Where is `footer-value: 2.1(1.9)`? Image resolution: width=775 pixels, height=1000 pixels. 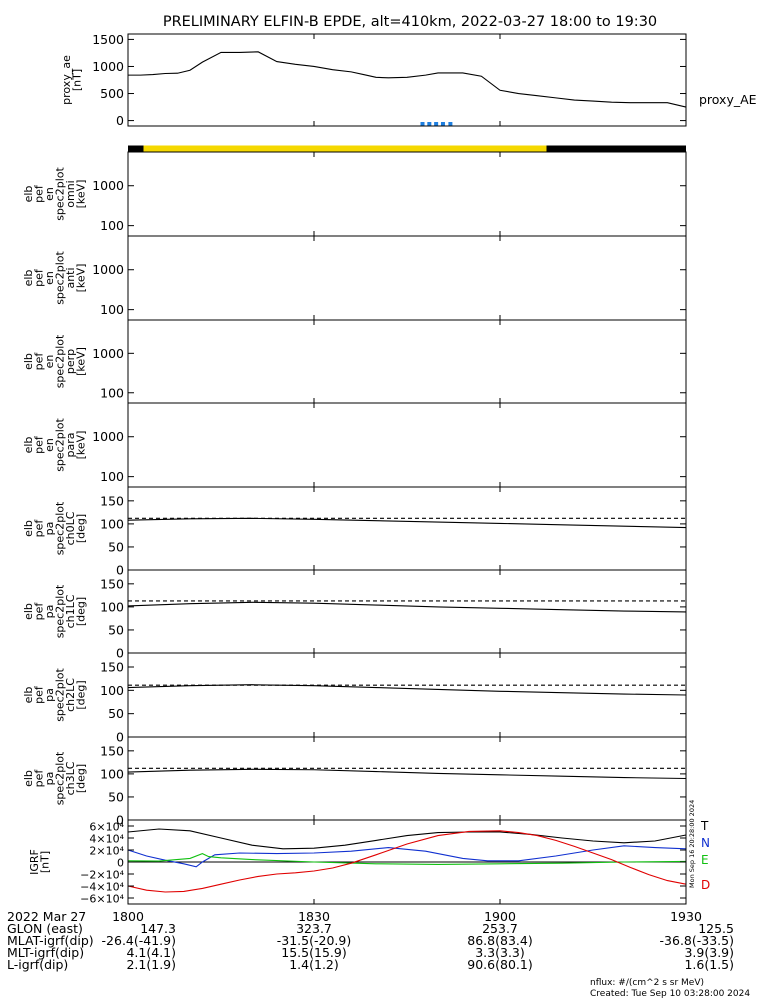
footer-value: 2.1(1.9) is located at coordinates (151, 964).